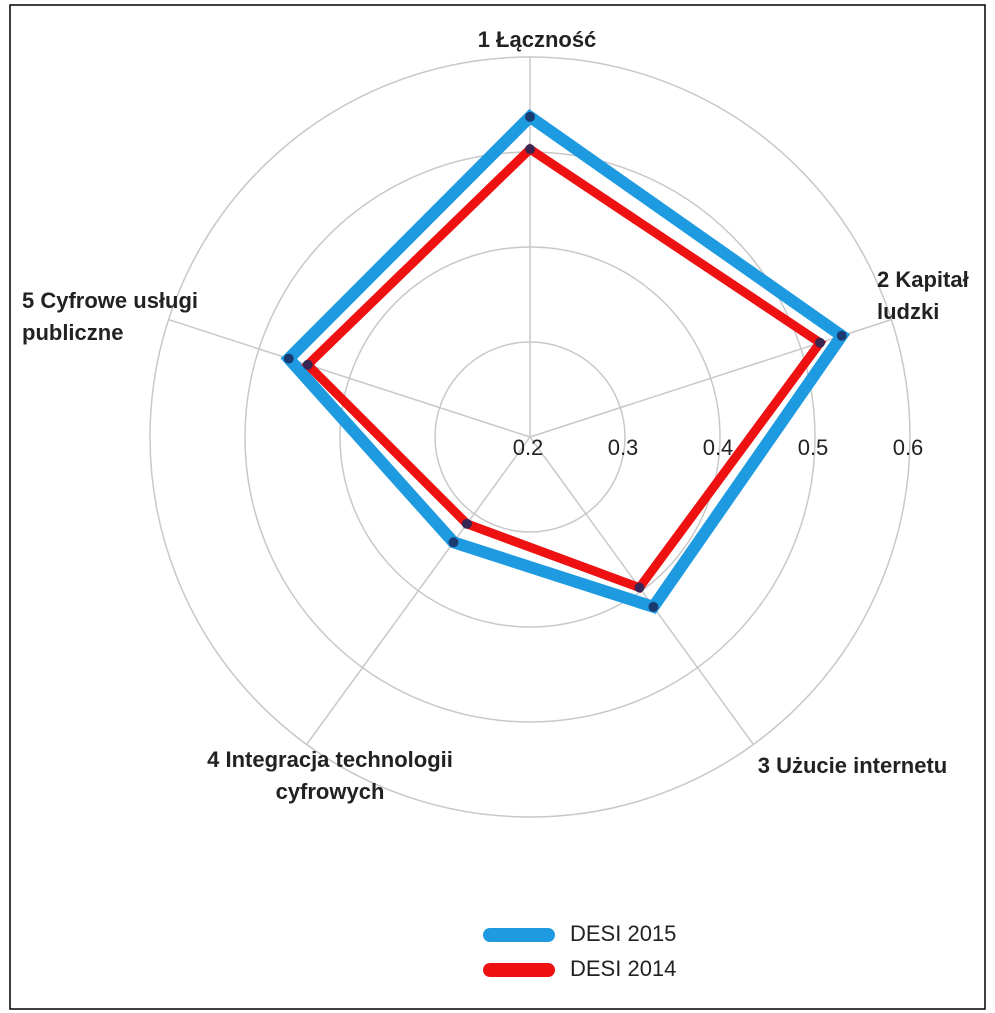  What do you see at coordinates (528, 447) in the screenshot?
I see `r-tick-label: 0.2` at bounding box center [528, 447].